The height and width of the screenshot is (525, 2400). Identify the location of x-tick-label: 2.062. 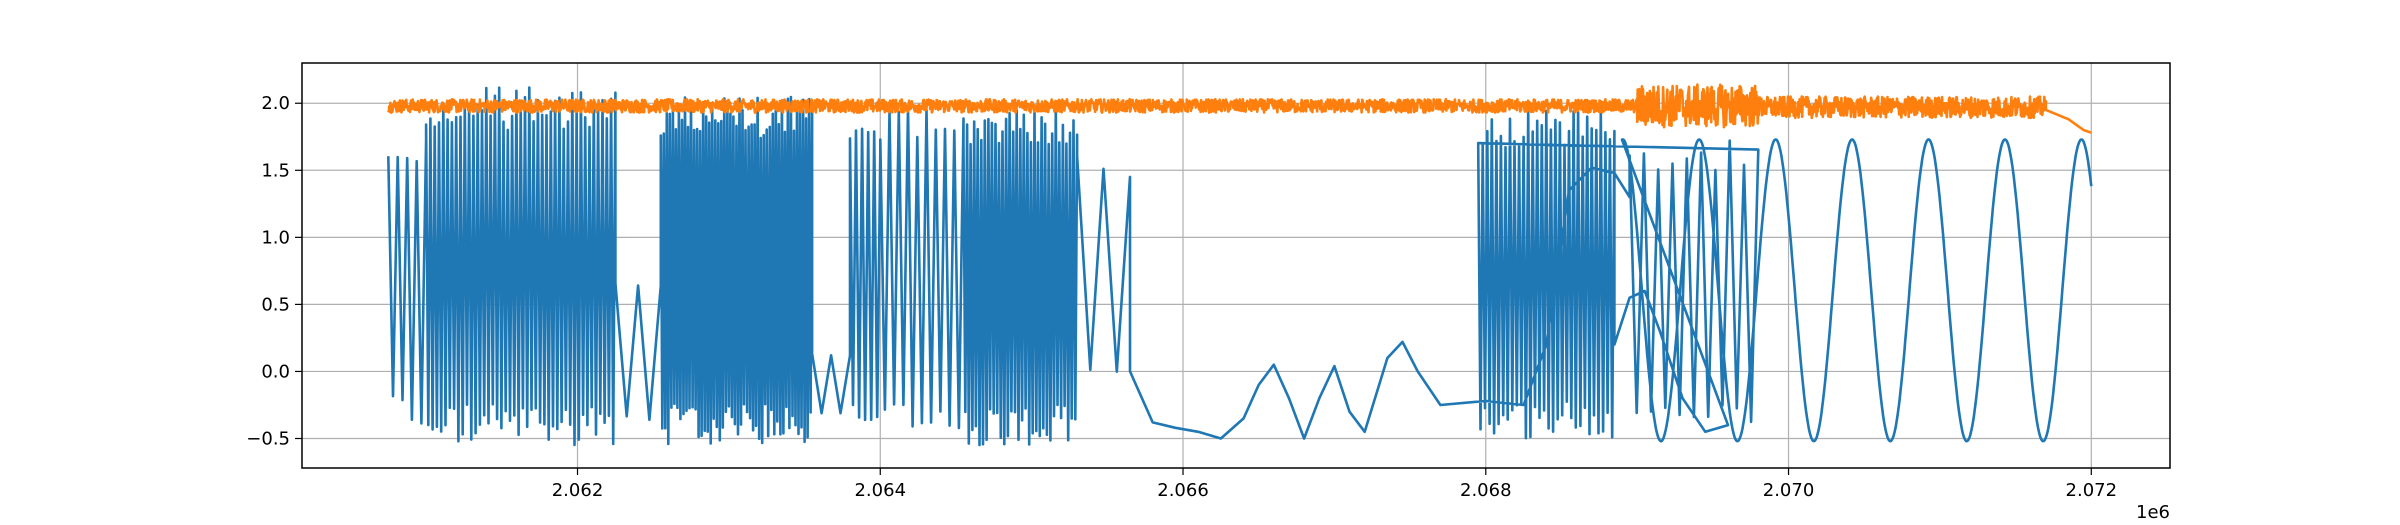
(578, 490).